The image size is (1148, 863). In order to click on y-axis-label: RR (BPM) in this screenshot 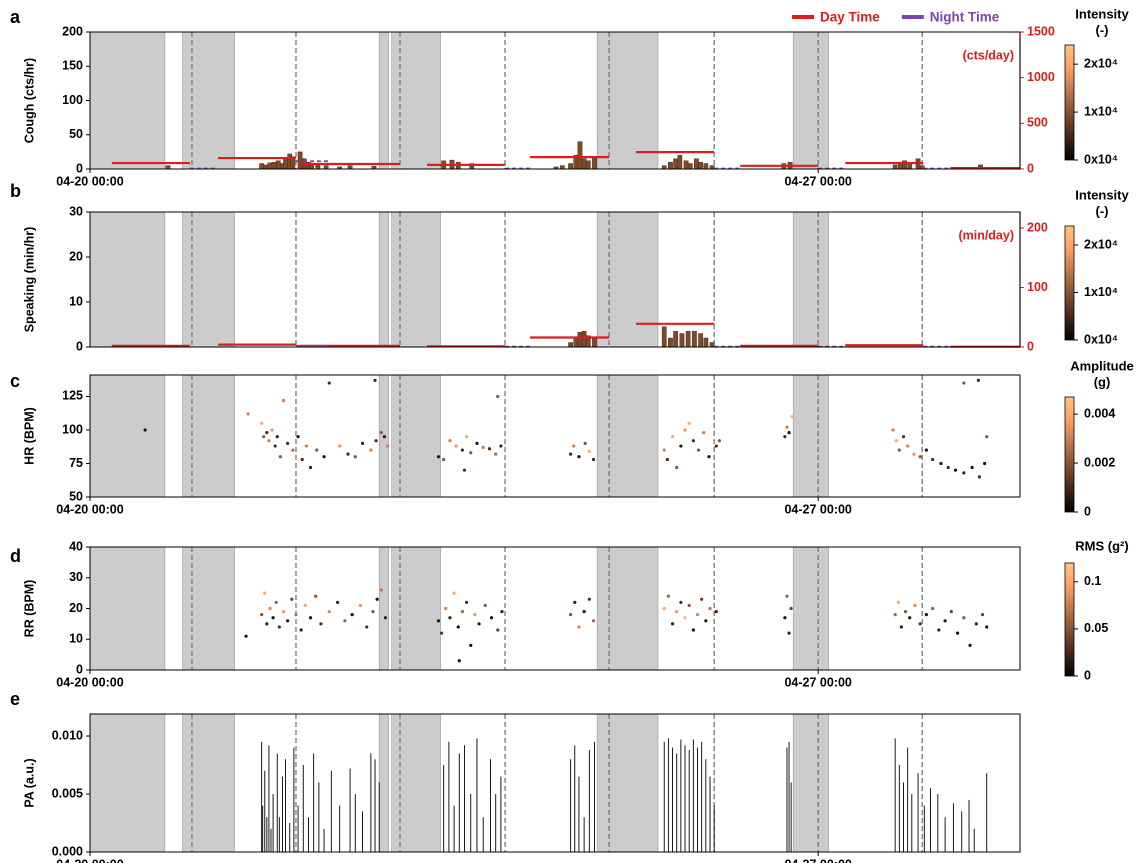, I will do `click(29, 609)`.